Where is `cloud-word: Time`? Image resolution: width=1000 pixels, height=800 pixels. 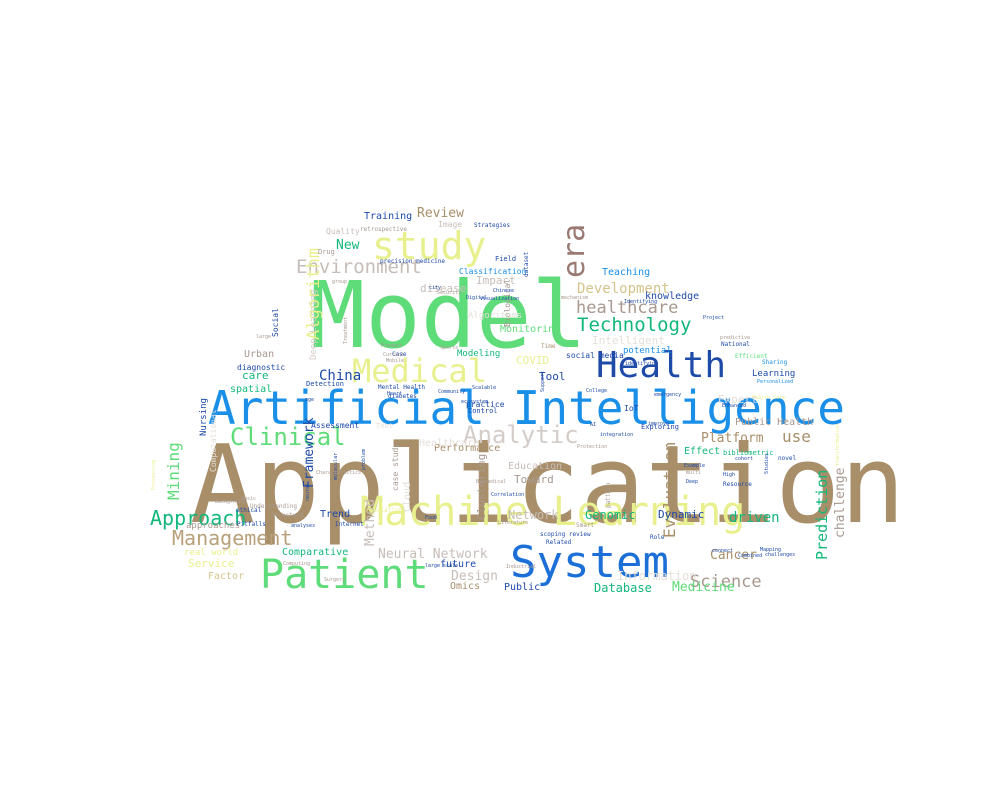 cloud-word: Time is located at coordinates (548, 346).